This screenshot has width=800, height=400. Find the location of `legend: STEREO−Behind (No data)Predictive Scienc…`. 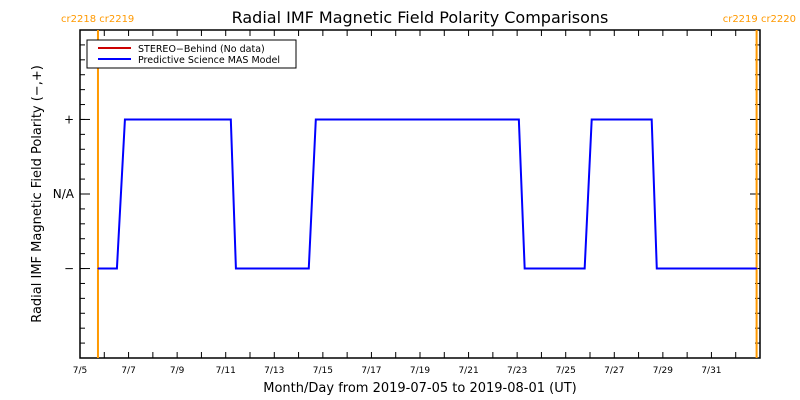

legend: STEREO−Behind (No data)Predictive Scienc… is located at coordinates (191, 54).